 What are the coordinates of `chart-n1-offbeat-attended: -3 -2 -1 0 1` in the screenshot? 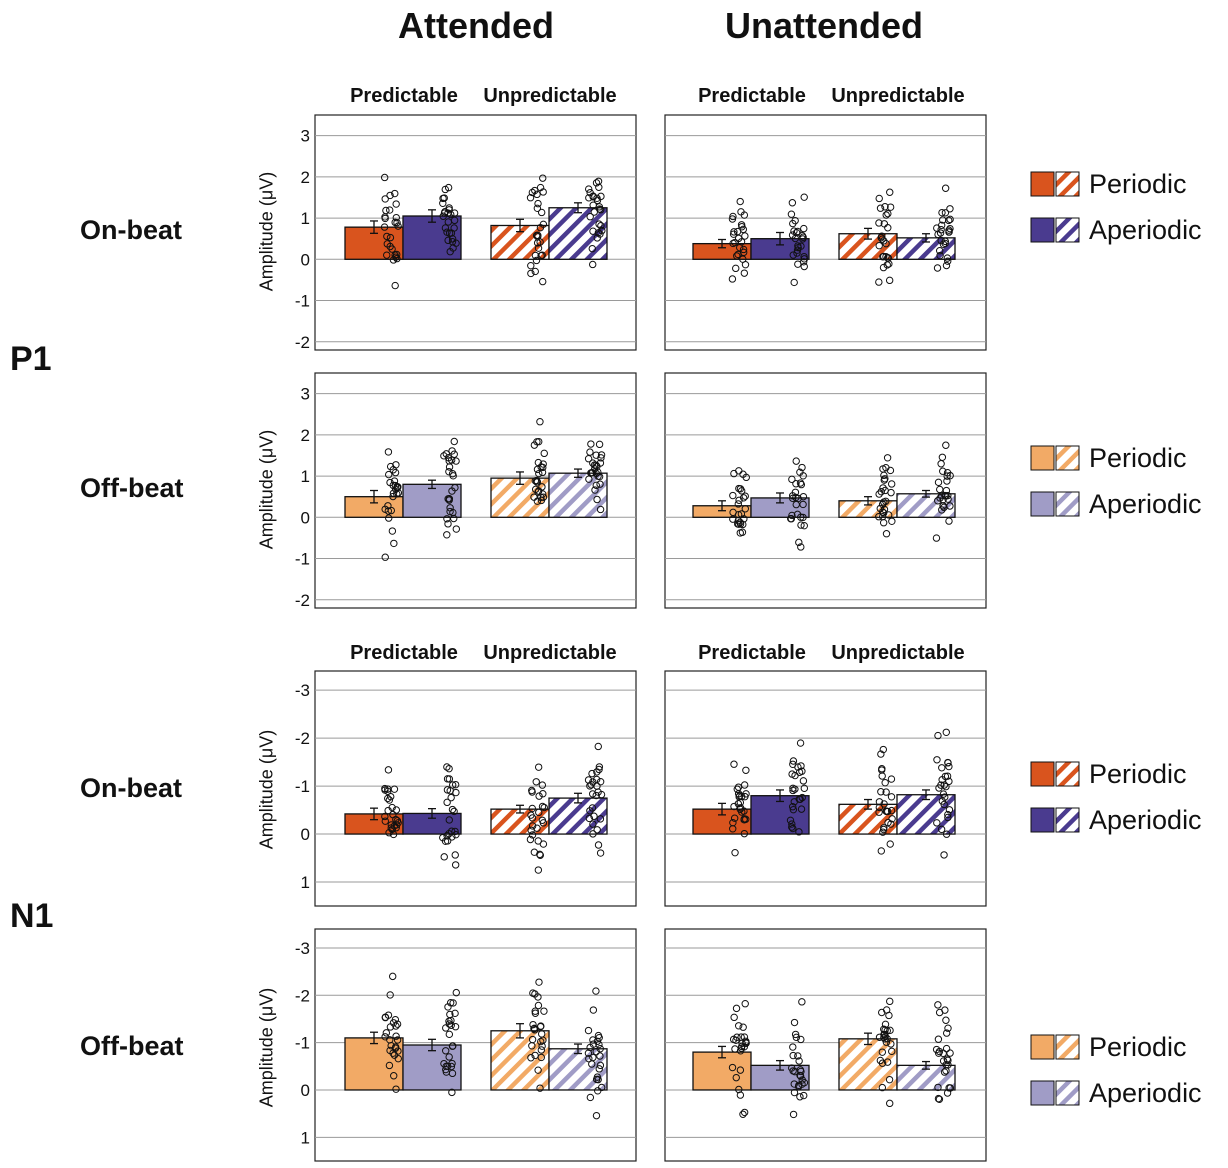 It's located at (466, 1045).